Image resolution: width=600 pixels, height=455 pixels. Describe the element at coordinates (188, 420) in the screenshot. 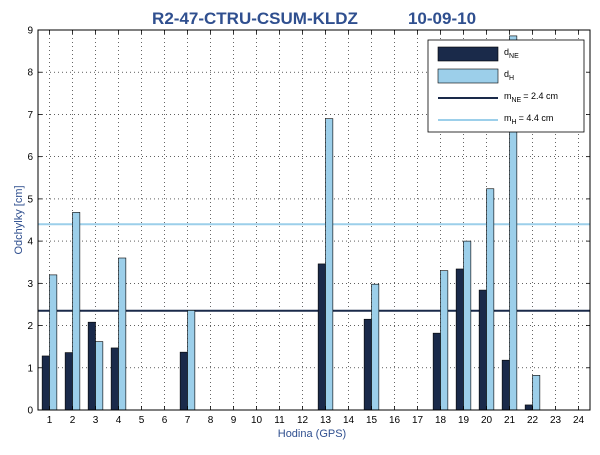

I see `x-tick-label: 7` at that location.